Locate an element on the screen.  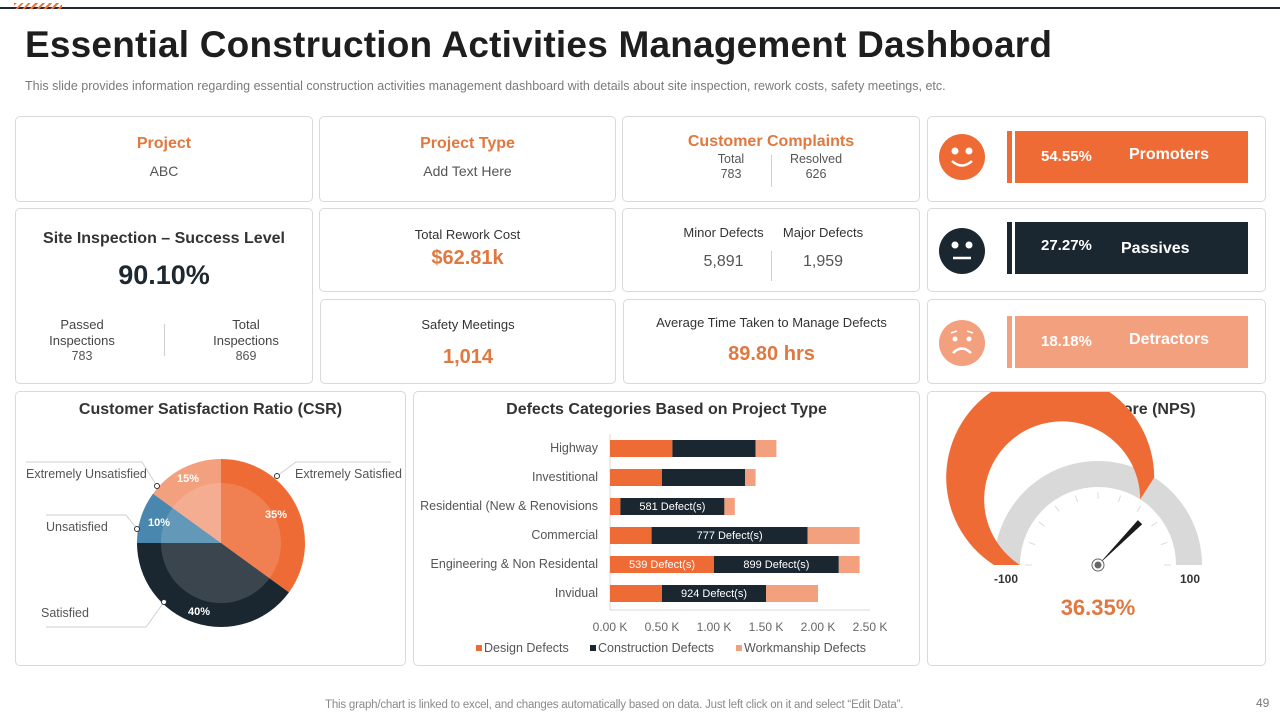
complaints-resolved-value: 626 is located at coordinates (816, 174).